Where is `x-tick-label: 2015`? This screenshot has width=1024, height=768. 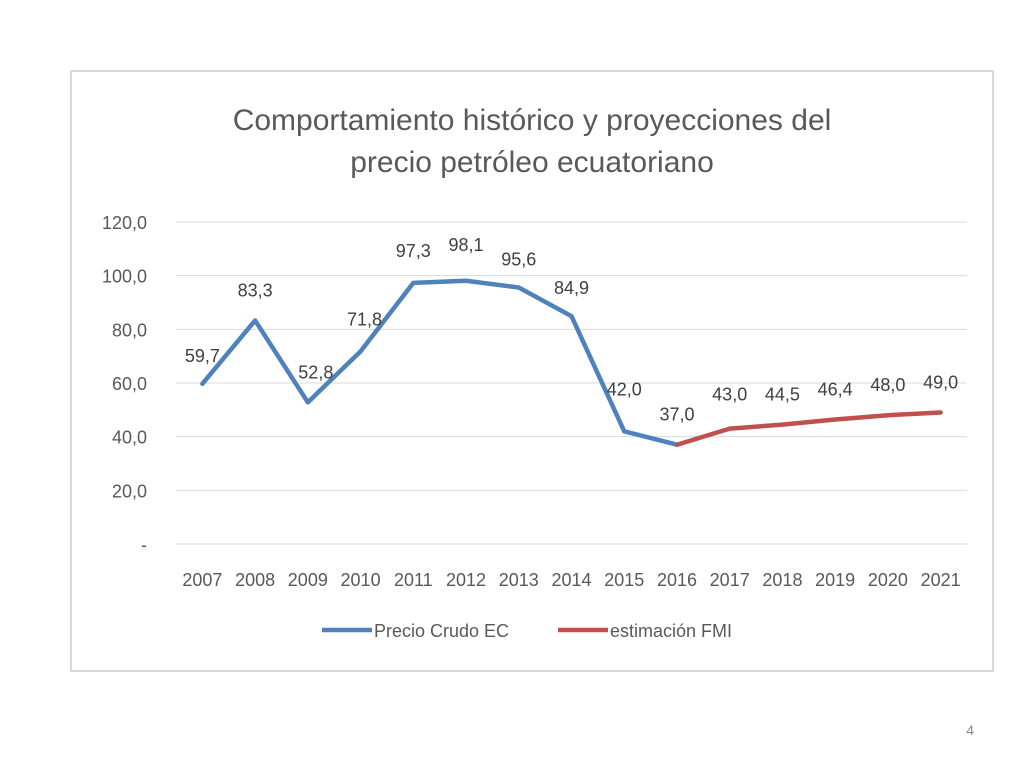
x-tick-label: 2015 is located at coordinates (624, 580).